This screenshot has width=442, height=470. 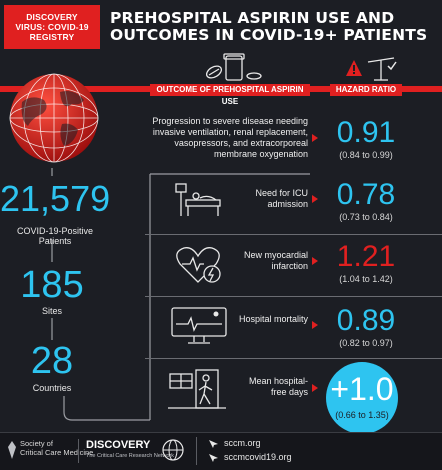 What do you see at coordinates (273, 319) in the screenshot?
I see `outcome-hospital-mortality: Hospital mortality` at bounding box center [273, 319].